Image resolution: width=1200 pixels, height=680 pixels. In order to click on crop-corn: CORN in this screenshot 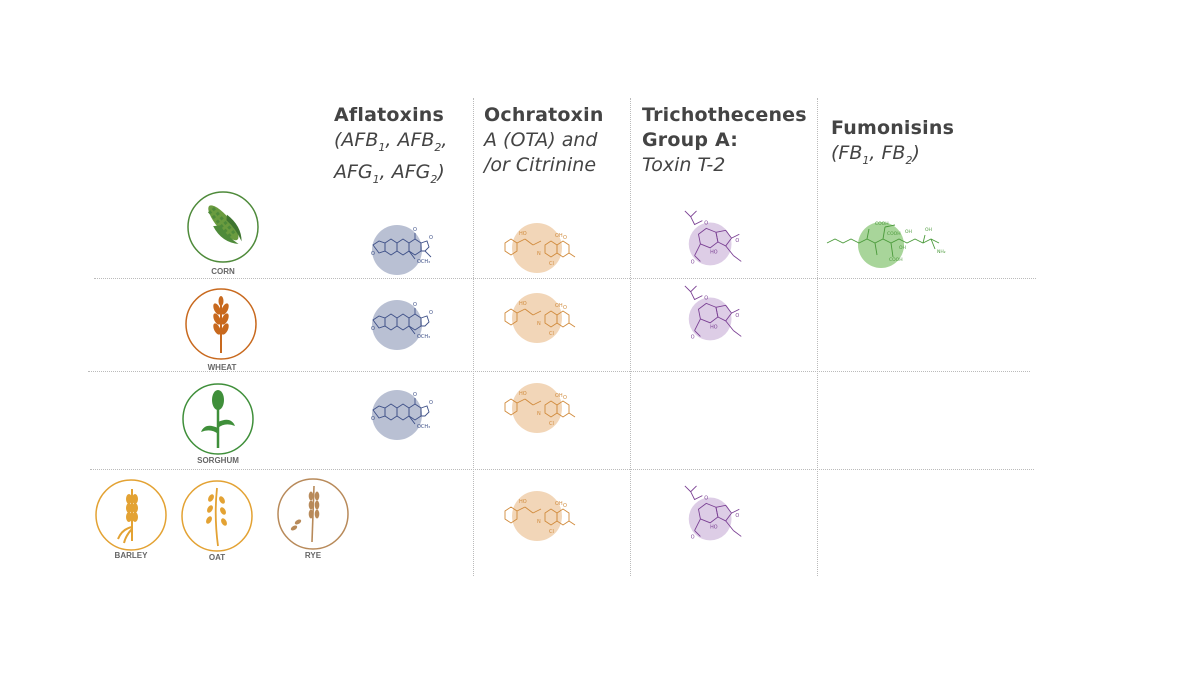, I will do `click(223, 233)`.